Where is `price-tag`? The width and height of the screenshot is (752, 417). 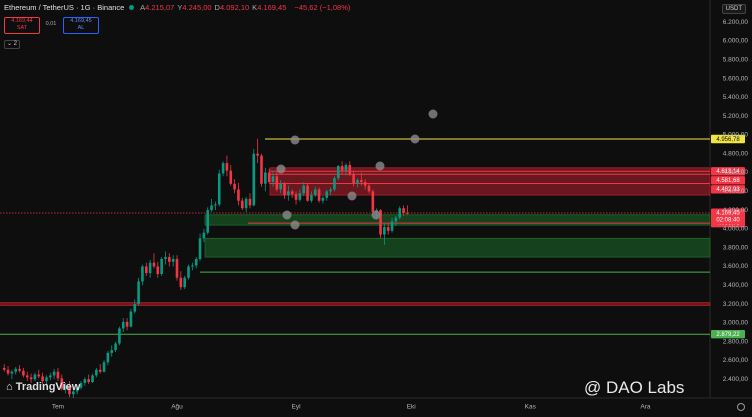
price-tag is located at coordinates (728, 139).